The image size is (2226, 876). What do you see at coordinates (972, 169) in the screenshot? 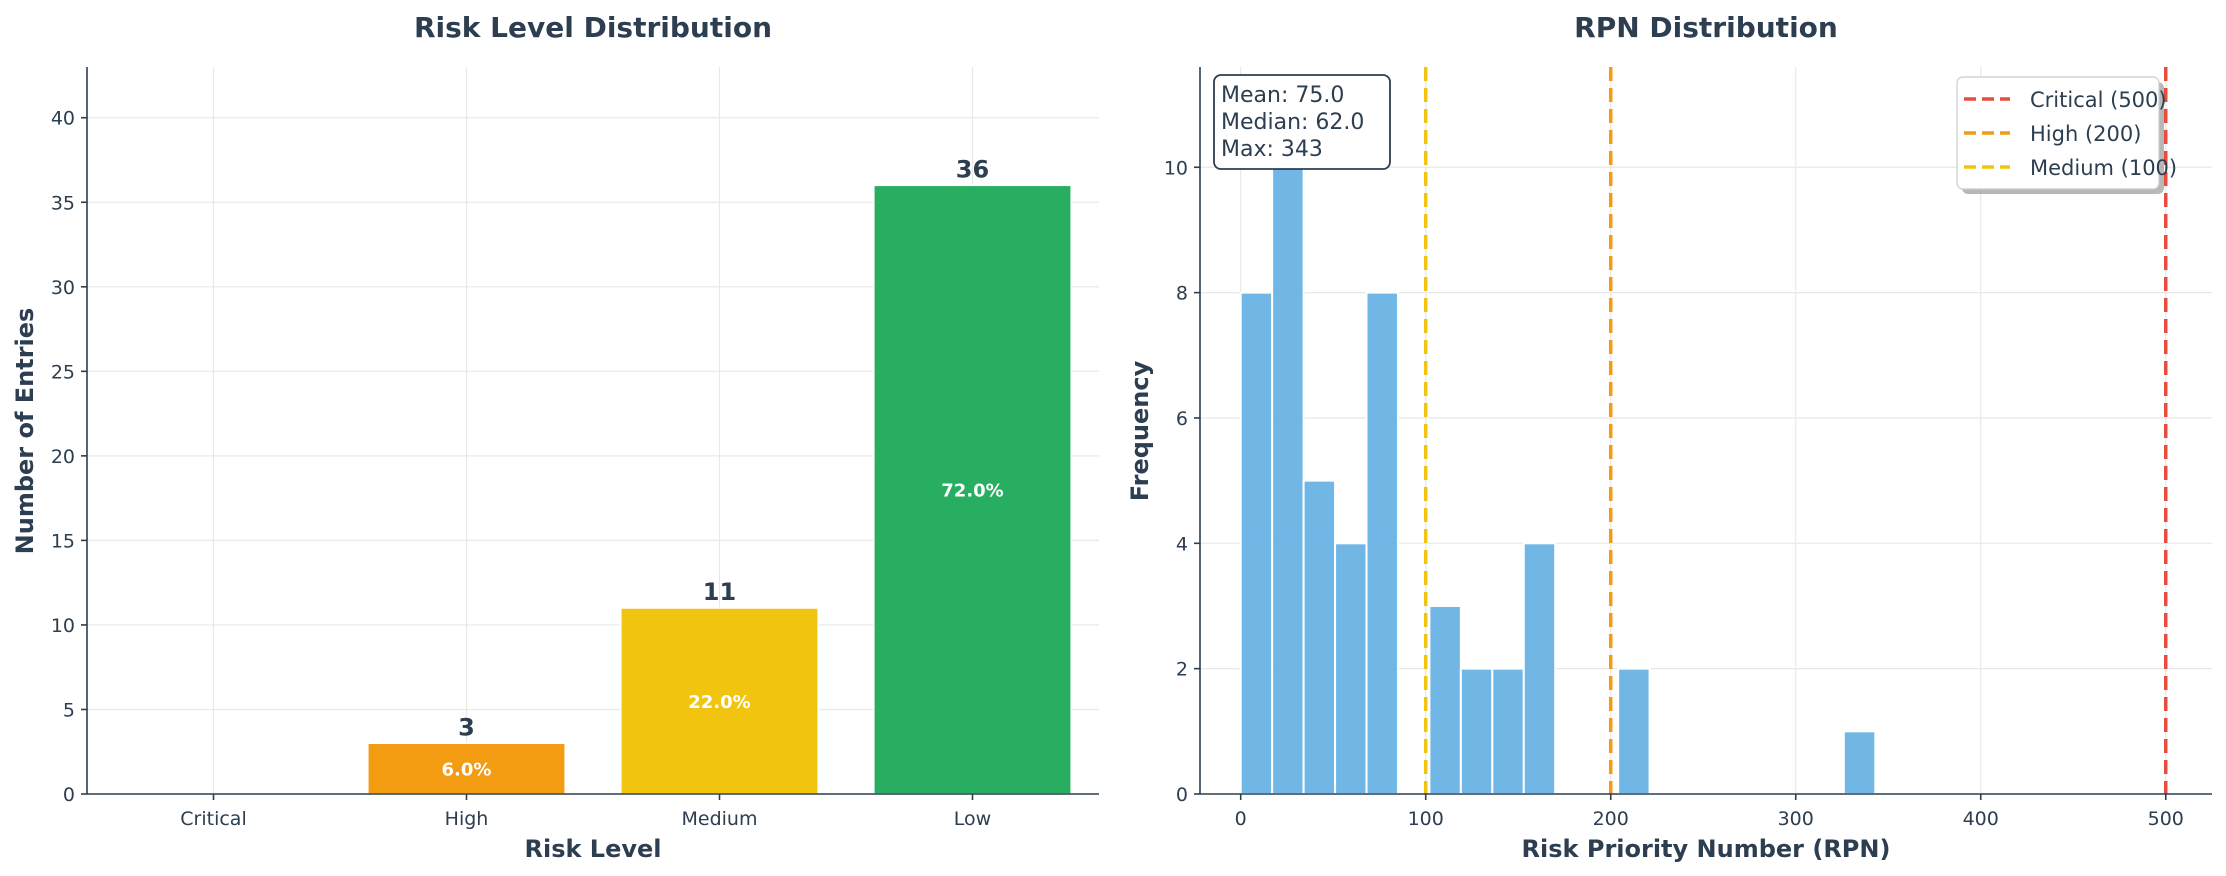
I see `bar-value-label: 36` at bounding box center [972, 169].